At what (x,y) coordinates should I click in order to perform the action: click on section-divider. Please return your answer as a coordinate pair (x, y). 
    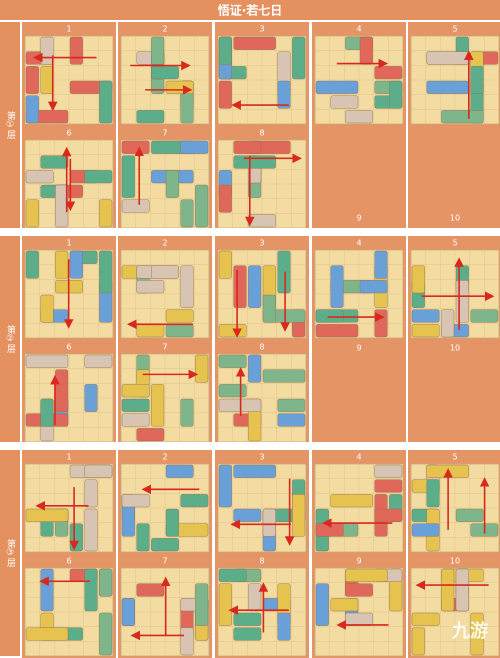
    Looking at the image, I should click on (250, 446).